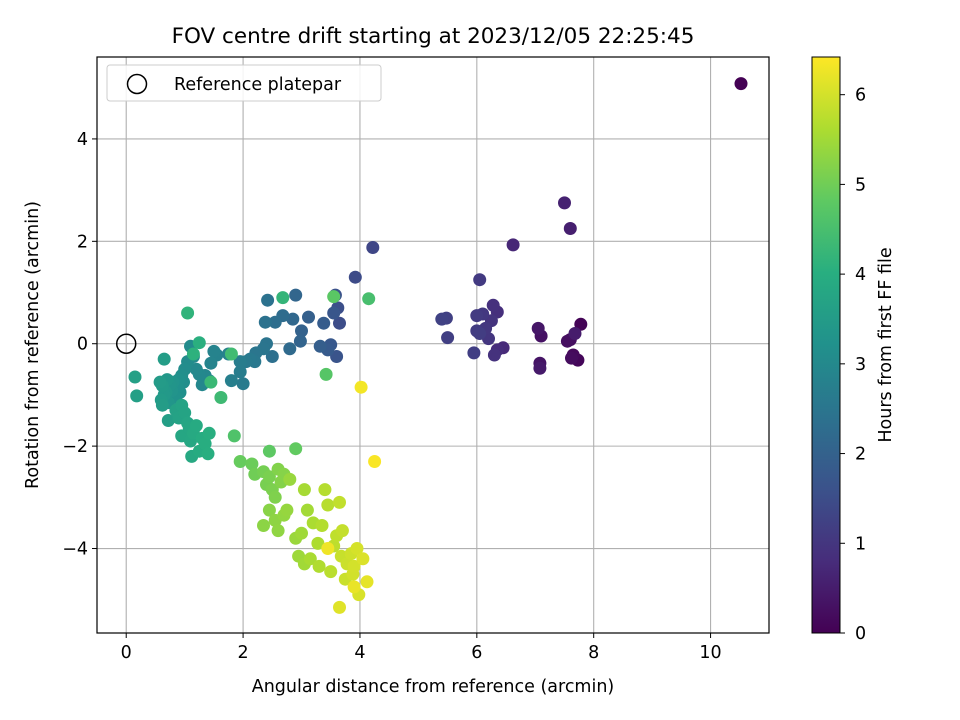 This screenshot has height=720, width=960. Describe the element at coordinates (710, 653) in the screenshot. I see `x-tick-label: 10` at that location.